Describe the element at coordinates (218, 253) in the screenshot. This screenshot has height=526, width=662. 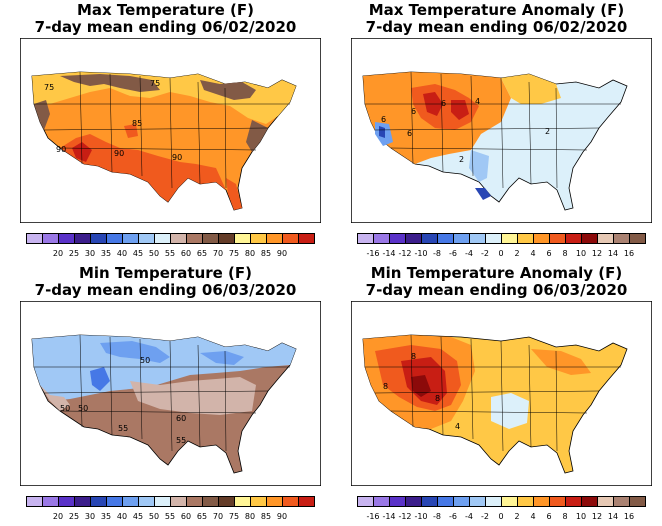
I see `legend-tick-label: 70` at that location.